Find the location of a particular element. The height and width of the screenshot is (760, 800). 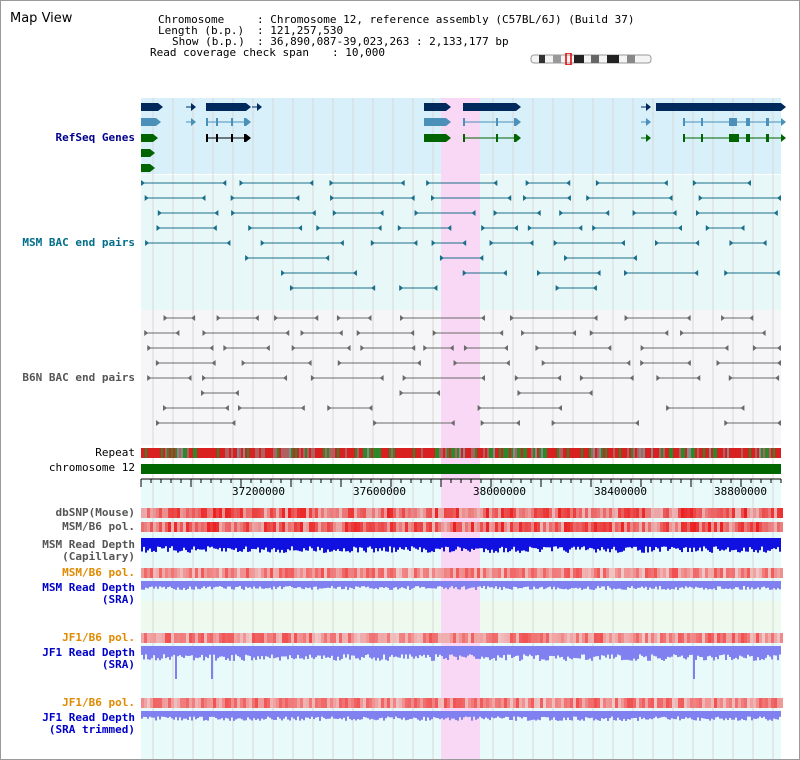

track-label-jf1-b6-pol: JF1/B6 pol. is located at coordinates (98, 637).